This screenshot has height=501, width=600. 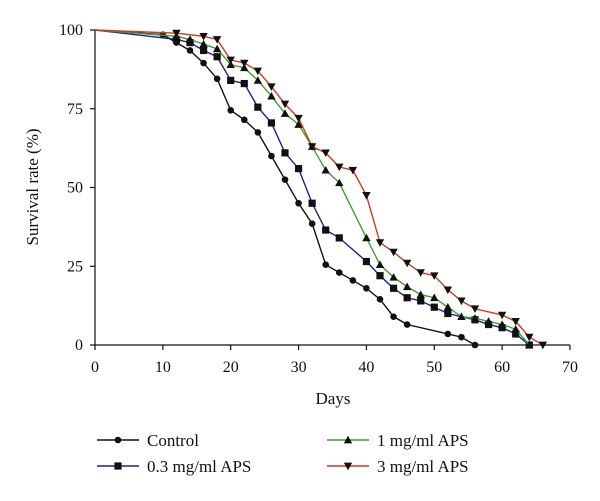 I want to click on legend-item: 0.3 mg/ml APS, so click(x=174, y=466).